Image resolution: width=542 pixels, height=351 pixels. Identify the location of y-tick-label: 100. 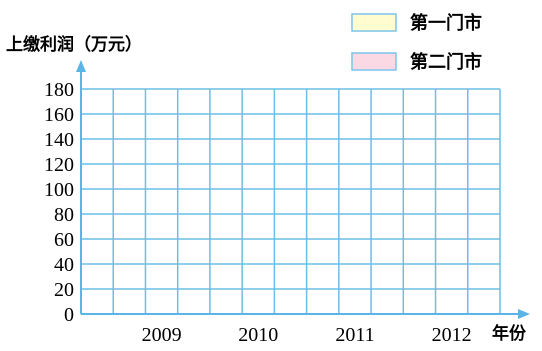
(59, 190).